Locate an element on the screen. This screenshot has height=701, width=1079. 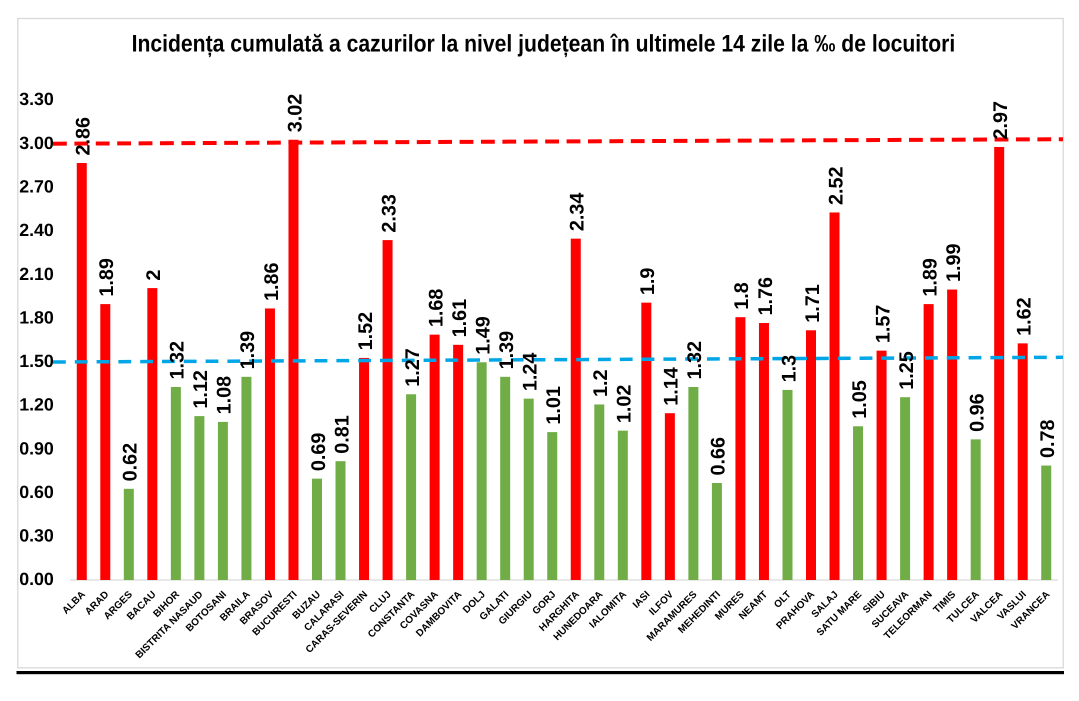
svg-text: 2.33 is located at coordinates (389, 213).